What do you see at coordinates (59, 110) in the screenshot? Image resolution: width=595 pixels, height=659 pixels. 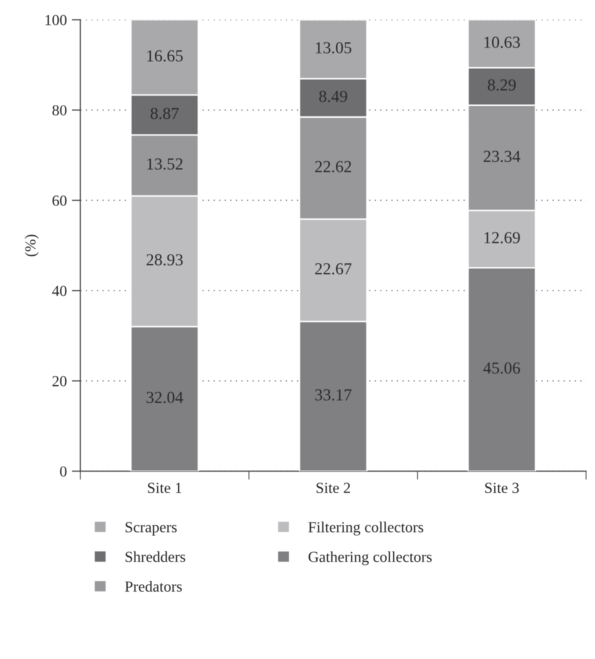 I see `y-tick-label: 80` at bounding box center [59, 110].